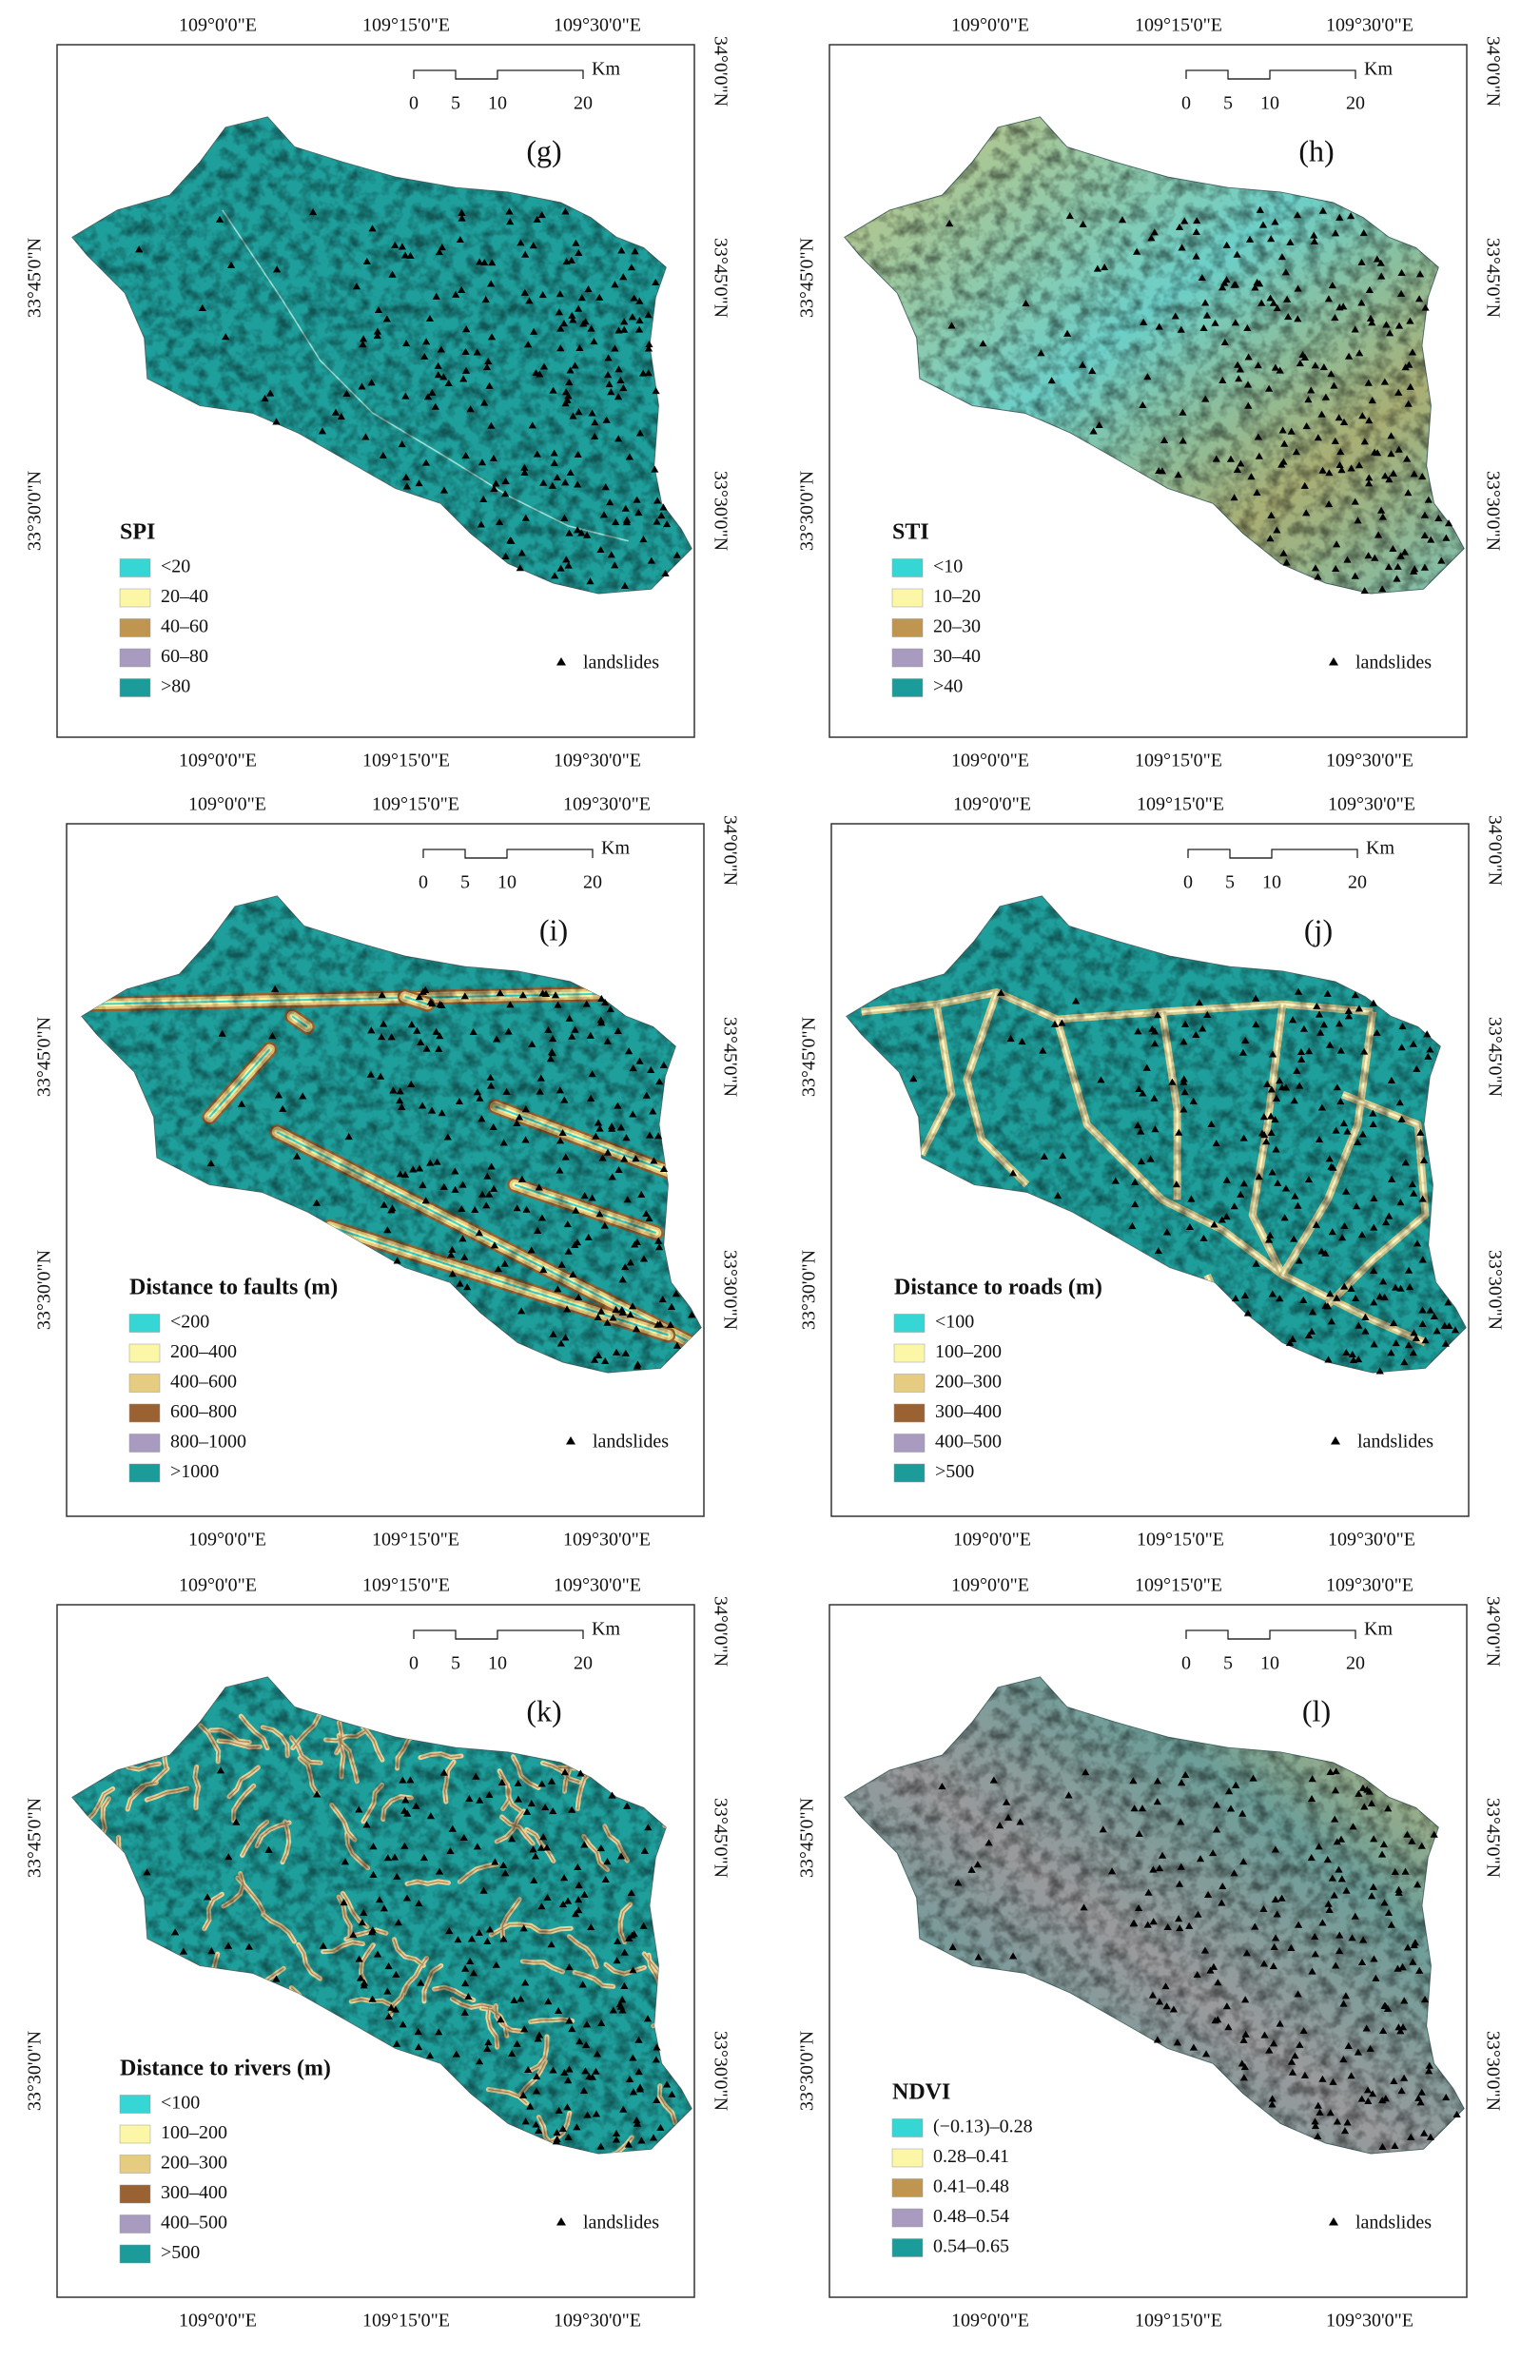  I want to click on legend-label: 800–1000, so click(208, 1443).